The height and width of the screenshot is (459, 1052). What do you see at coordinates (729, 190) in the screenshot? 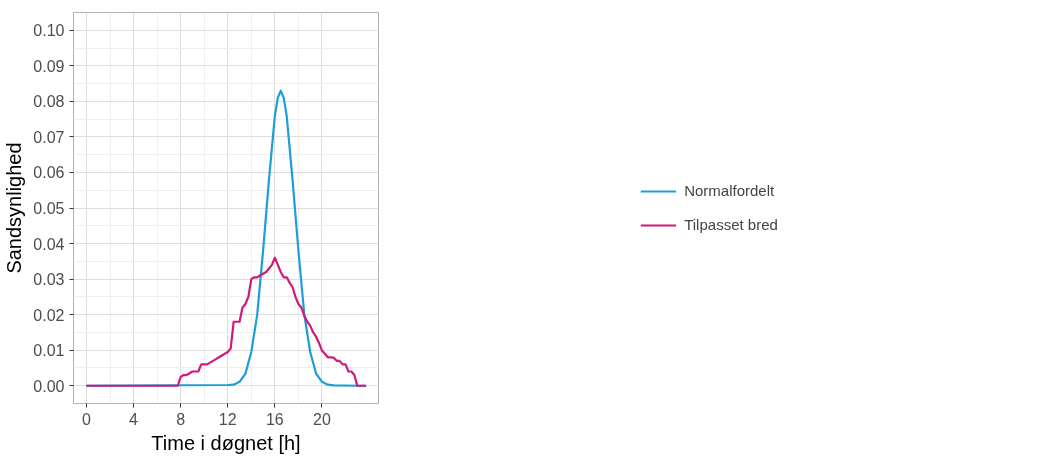
I see `legend-label: Normalfordelt` at bounding box center [729, 190].